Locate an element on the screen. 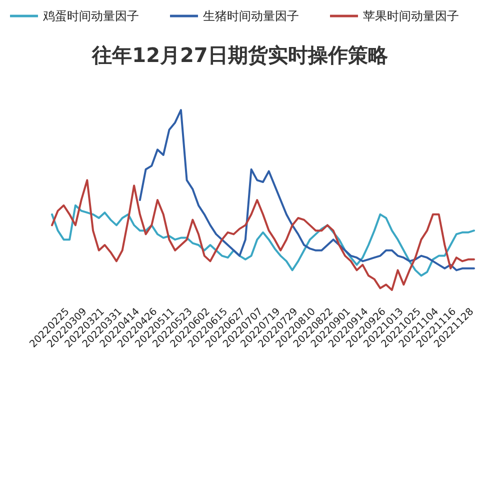  legend-label: 生猪时间动量因子 is located at coordinates (251, 16).